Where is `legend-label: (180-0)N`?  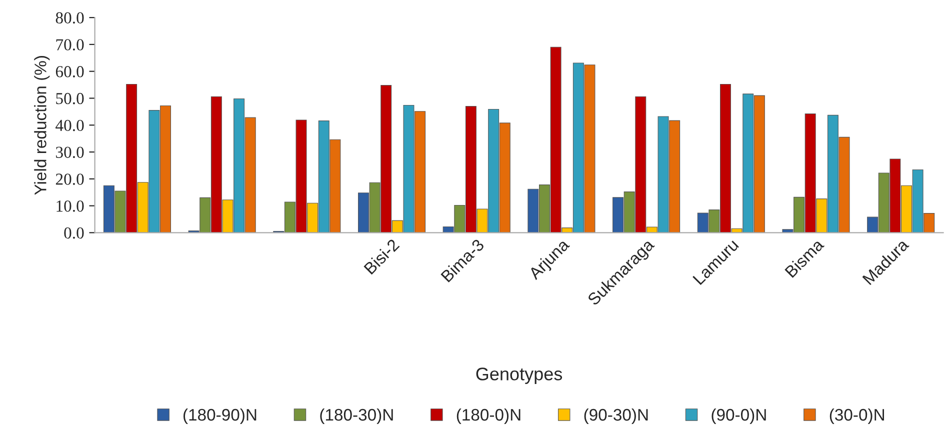
legend-label: (180-0)N is located at coordinates (488, 416).